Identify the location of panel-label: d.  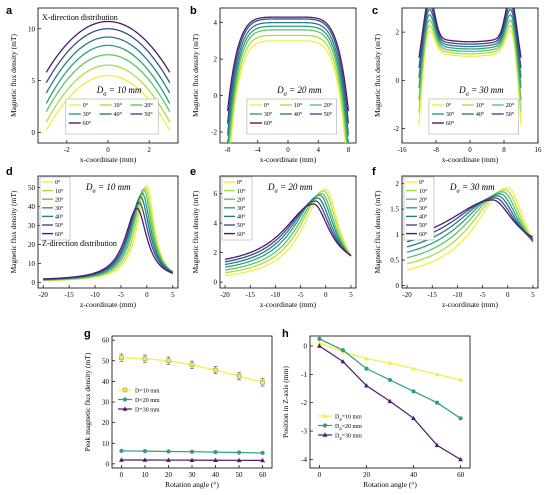
(9, 172).